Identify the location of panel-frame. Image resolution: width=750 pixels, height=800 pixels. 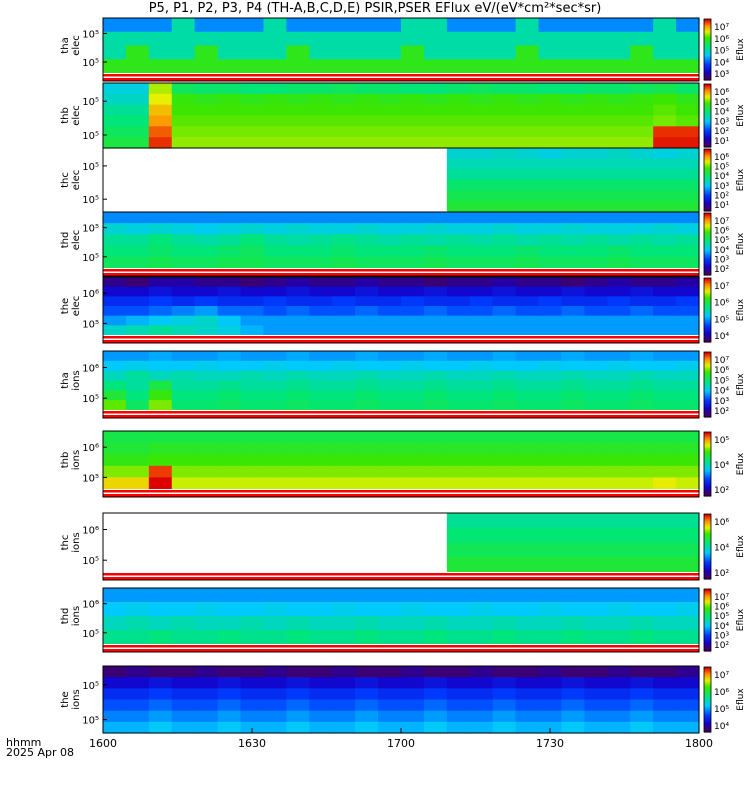
(401, 620).